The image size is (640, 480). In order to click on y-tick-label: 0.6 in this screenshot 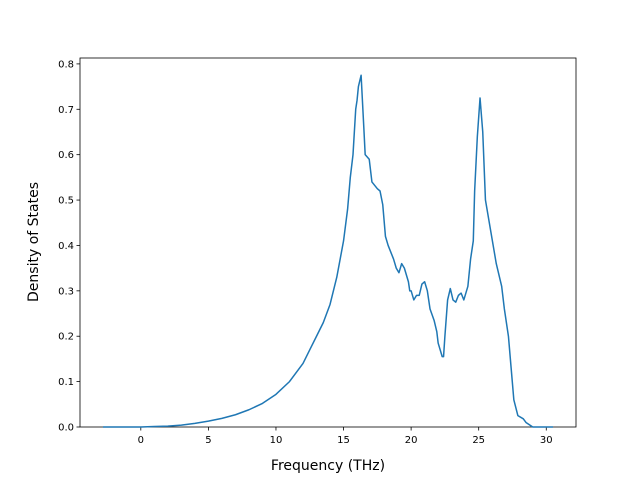, I will do `click(66, 155)`.